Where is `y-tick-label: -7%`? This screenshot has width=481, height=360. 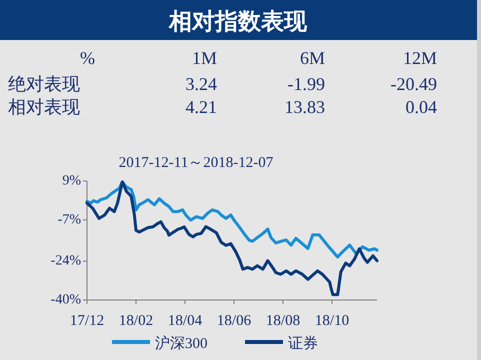
y-tick-label: -7% is located at coordinates (70, 220).